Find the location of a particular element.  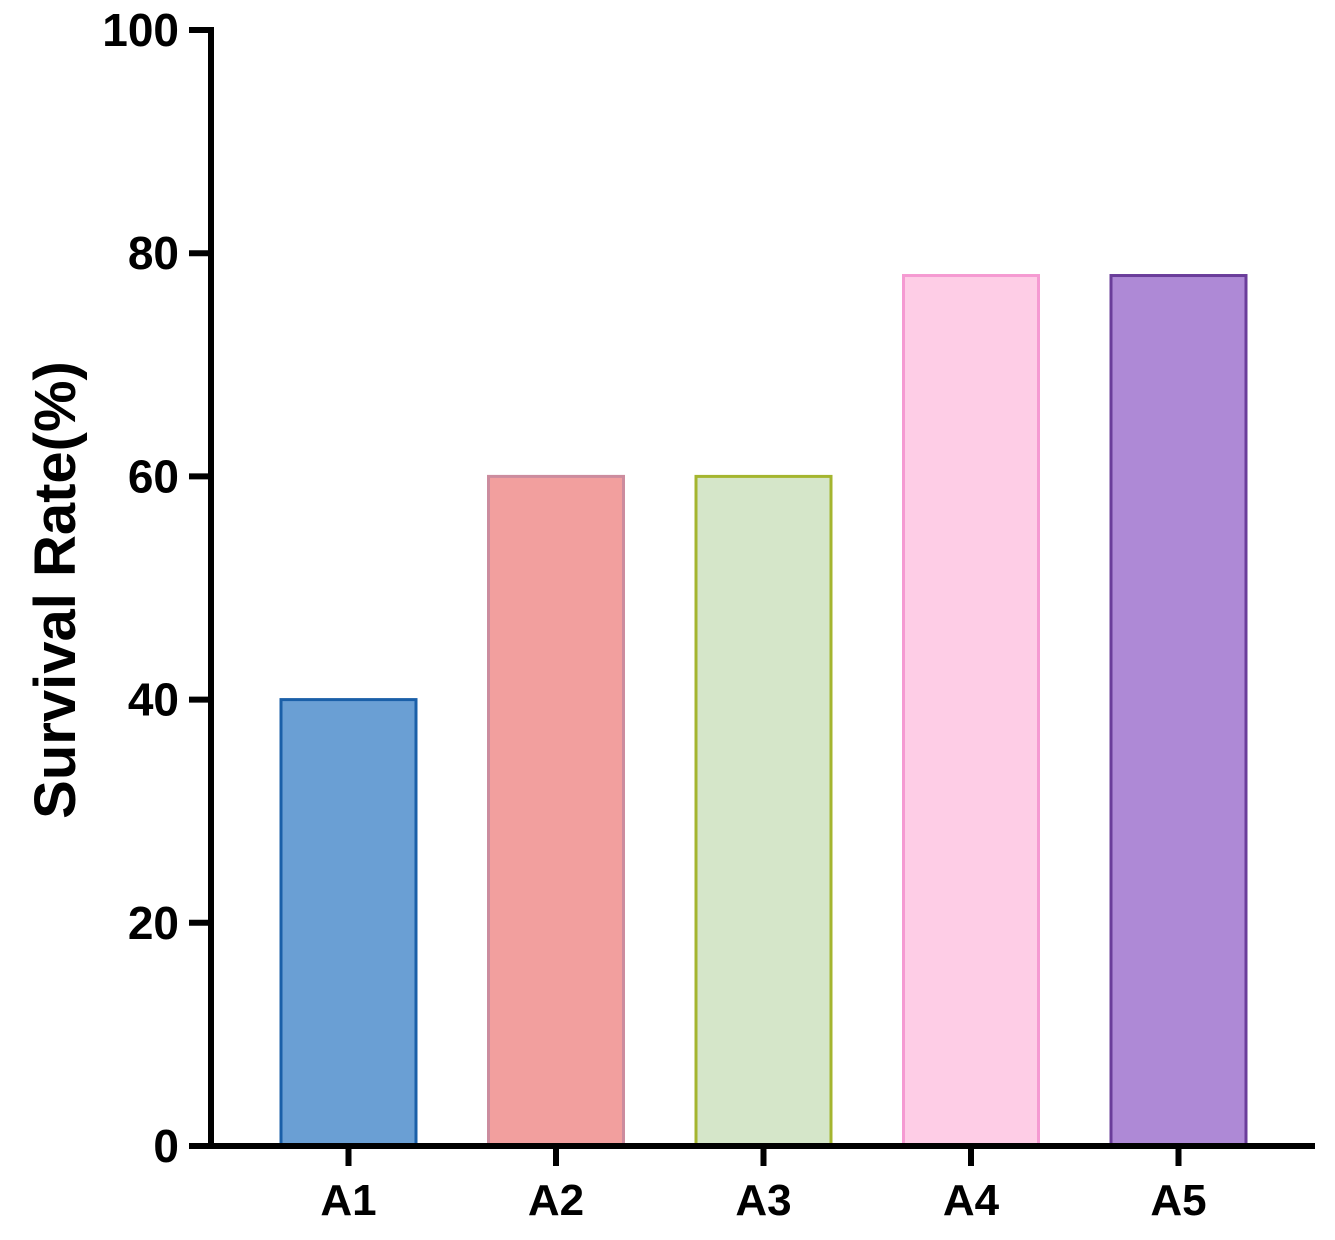

y-axis-title: Survival Rate(%) is located at coordinates (55, 590).